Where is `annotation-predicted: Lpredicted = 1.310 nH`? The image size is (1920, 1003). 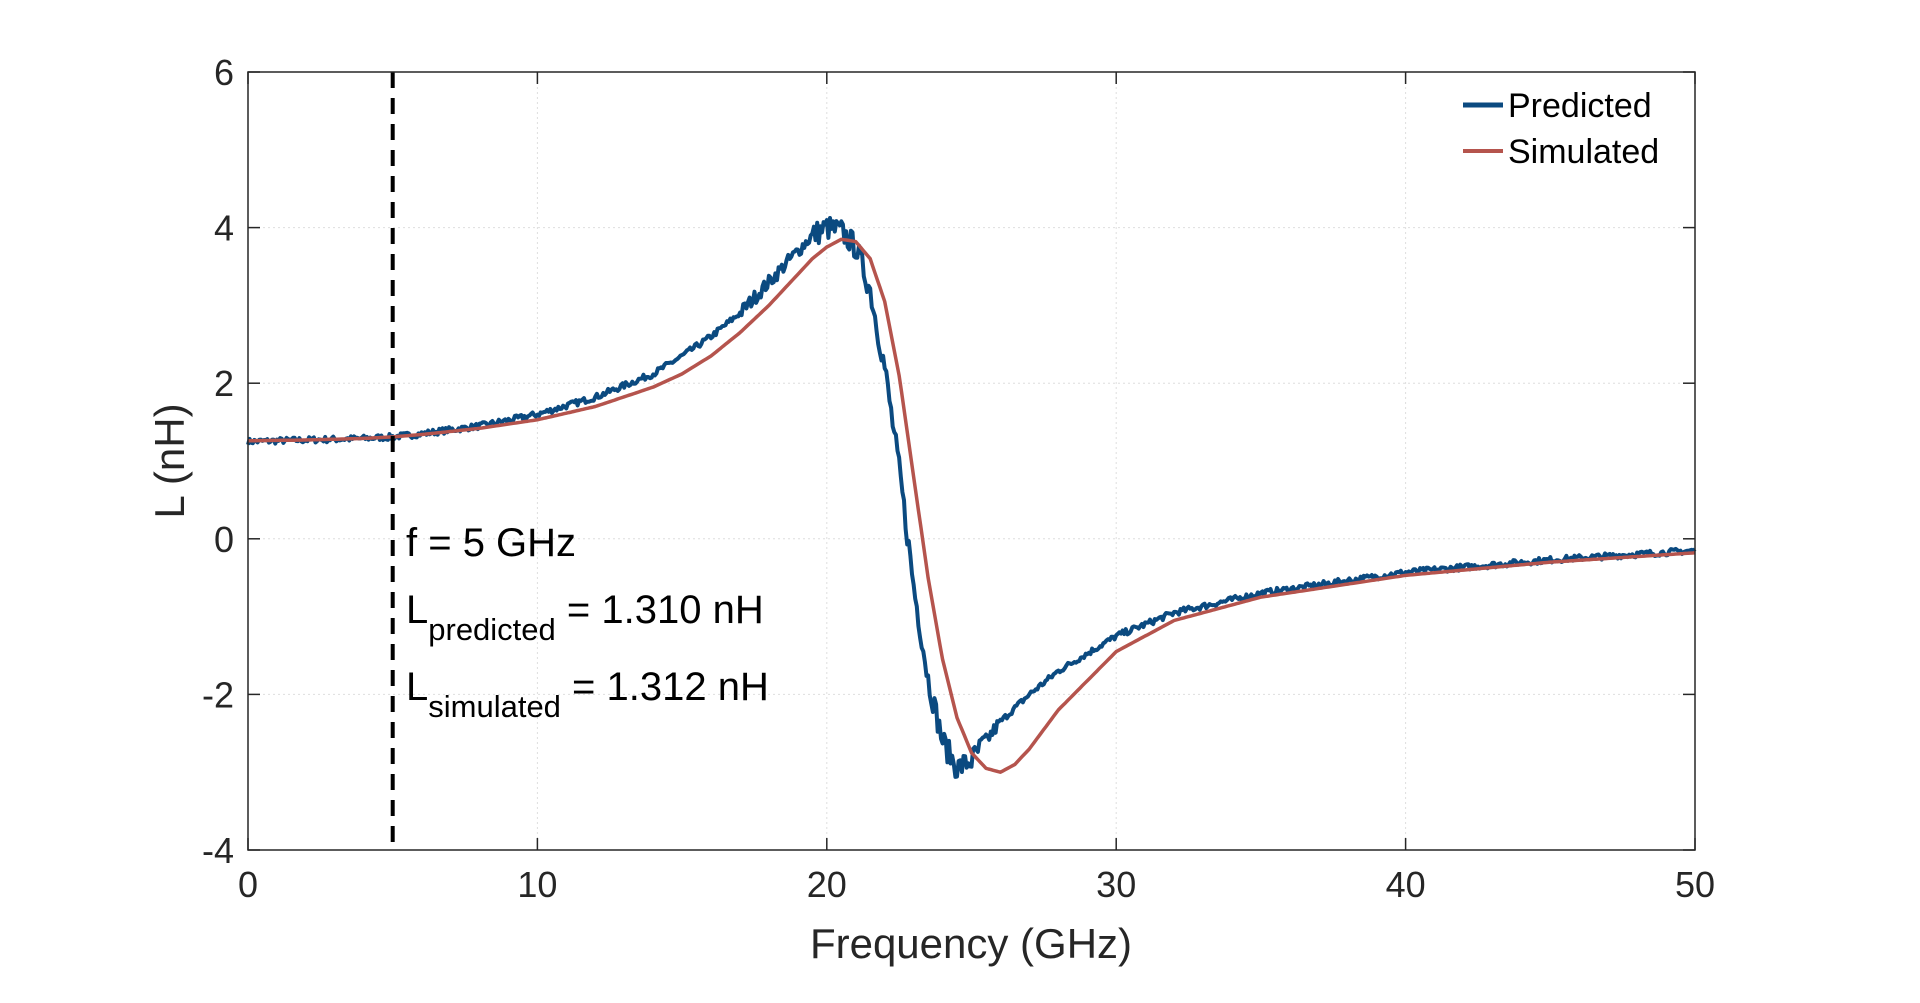
annotation-predicted: Lpredicted = 1.310 nH is located at coordinates (585, 617).